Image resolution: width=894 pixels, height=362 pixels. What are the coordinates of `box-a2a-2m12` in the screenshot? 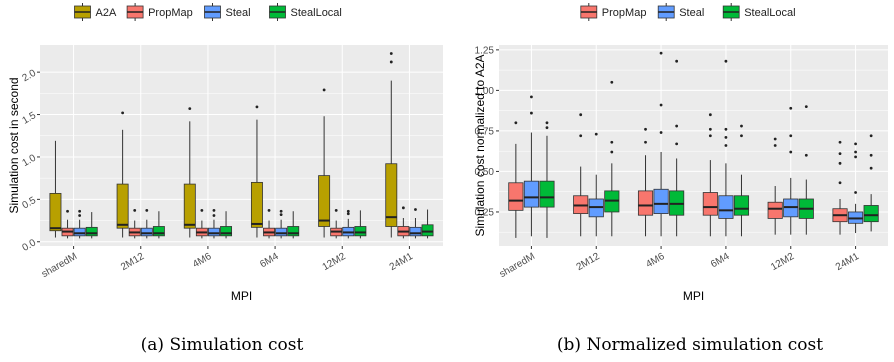 It's located at (122, 174).